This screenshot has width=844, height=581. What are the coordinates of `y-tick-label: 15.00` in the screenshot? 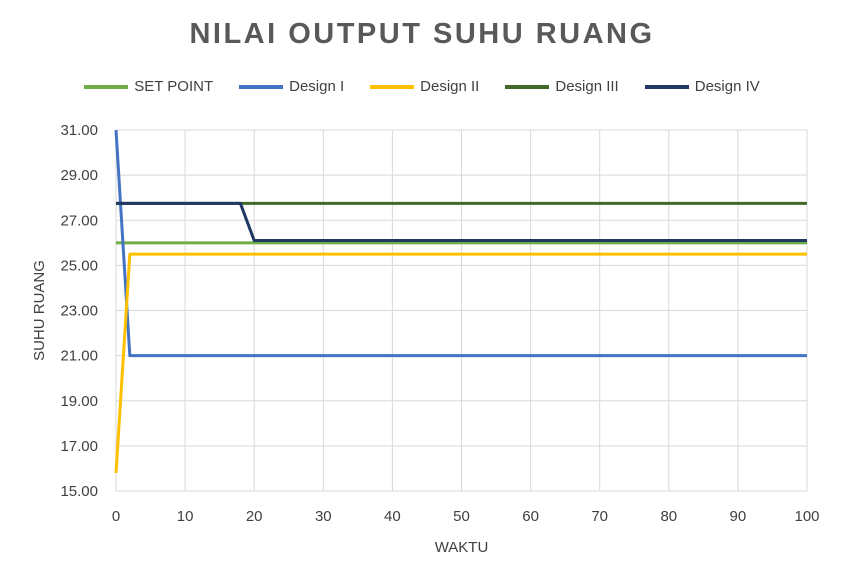 It's located at (79, 491).